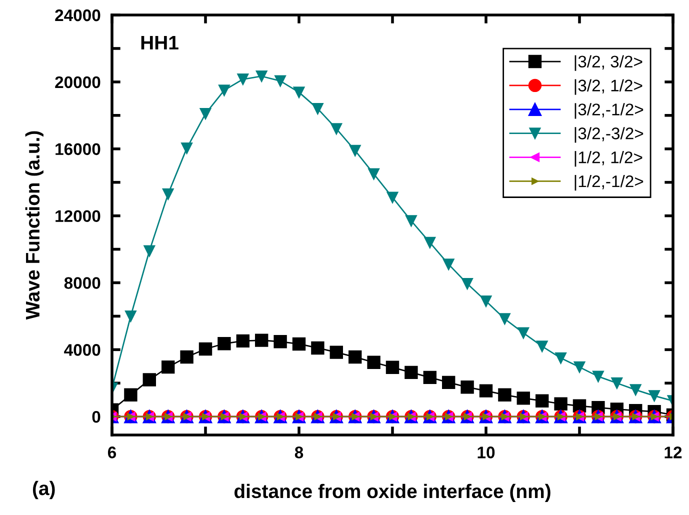 The height and width of the screenshot is (515, 689). I want to click on x-tick-label: 10, so click(486, 452).